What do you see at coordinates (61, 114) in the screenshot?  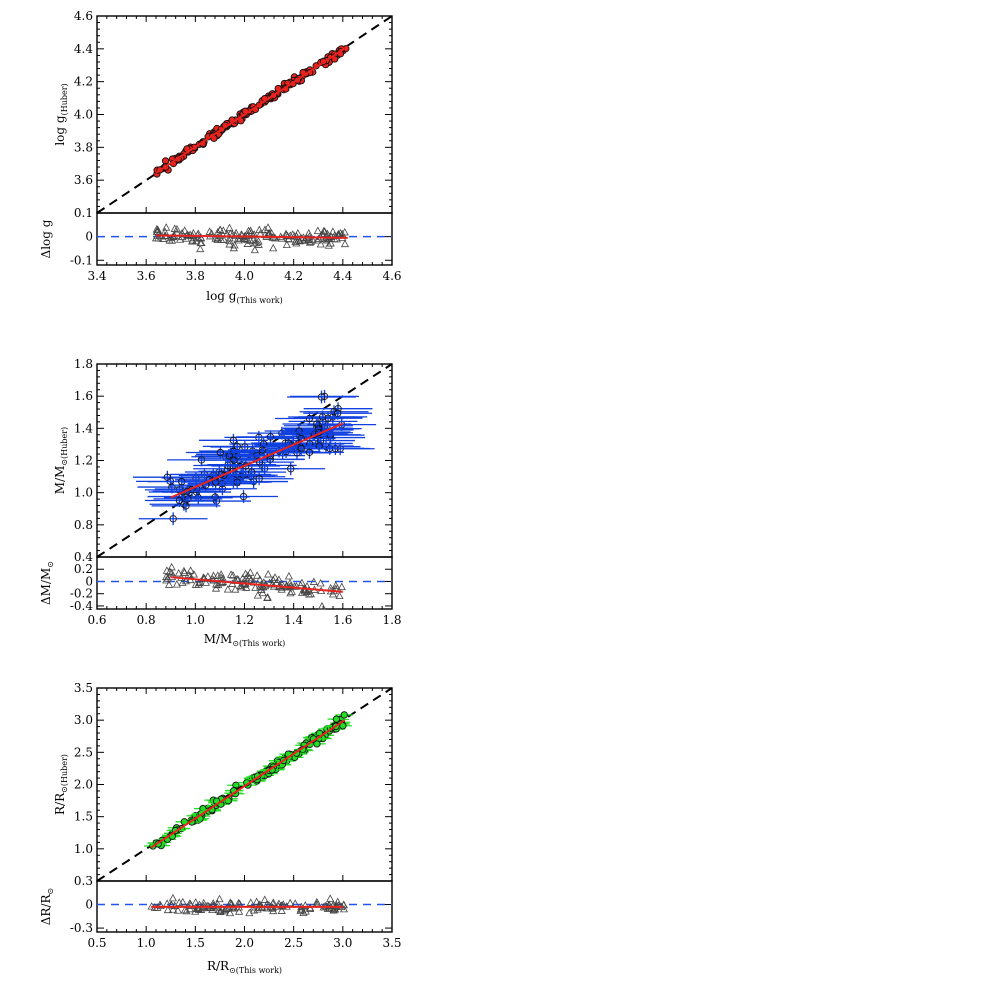 I see `y-axis-label: log g(Huber)` at bounding box center [61, 114].